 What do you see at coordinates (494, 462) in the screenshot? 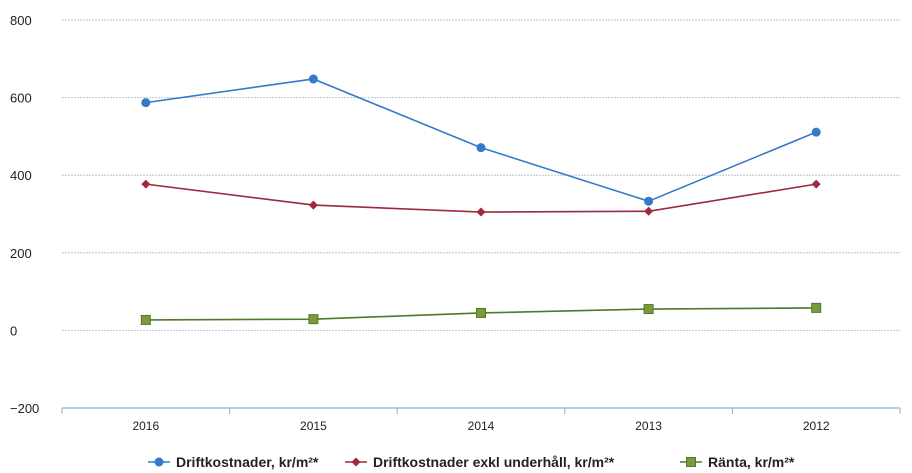
I see `legend-label: Driftkostnader exkl underhåll, kr/m²*` at bounding box center [494, 462].